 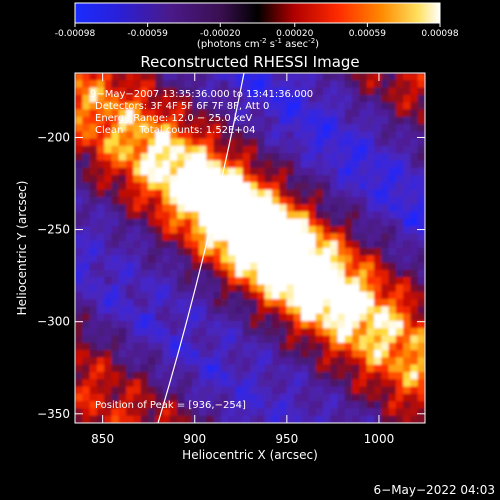 I want to click on chart-title: Reconstructed RHESSI Image, so click(x=249, y=62).